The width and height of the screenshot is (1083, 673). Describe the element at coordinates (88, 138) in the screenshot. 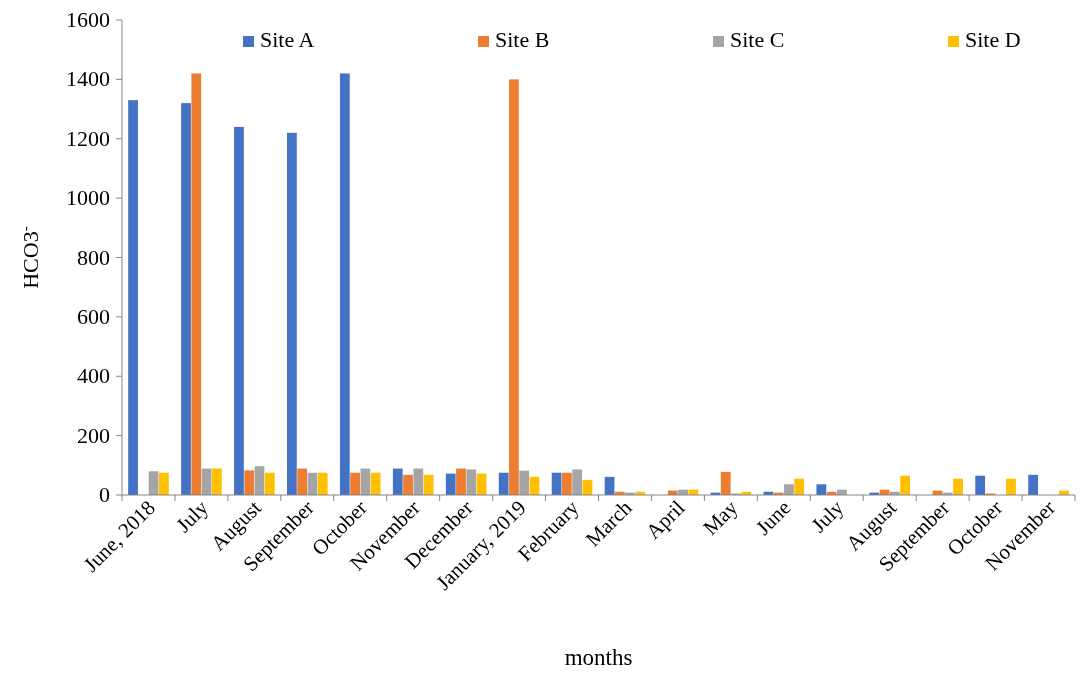

I see `y-tick-label: 1200` at that location.